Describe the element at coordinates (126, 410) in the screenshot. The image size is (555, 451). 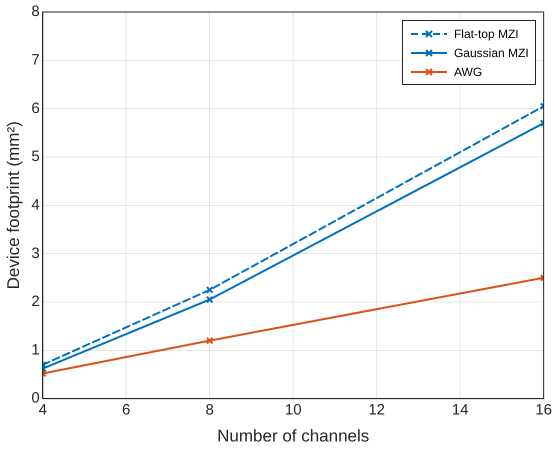
I see `x-tick-label: 6` at that location.